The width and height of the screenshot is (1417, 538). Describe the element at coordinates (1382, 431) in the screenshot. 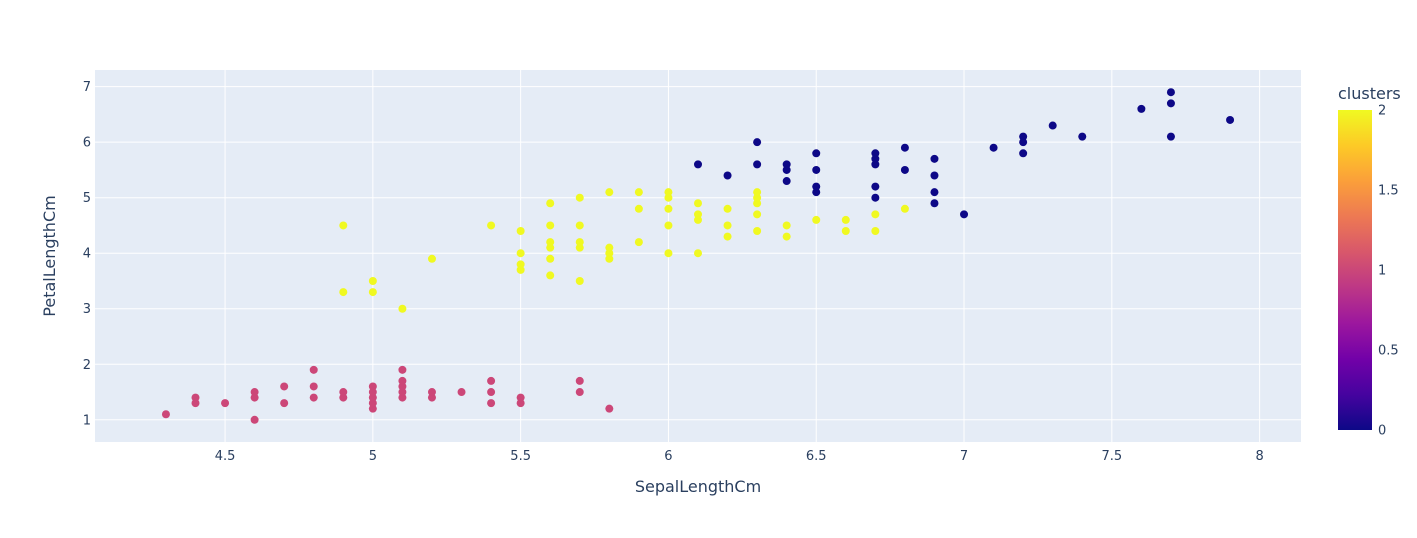

I see `colorbar-tick-label: 0` at that location.